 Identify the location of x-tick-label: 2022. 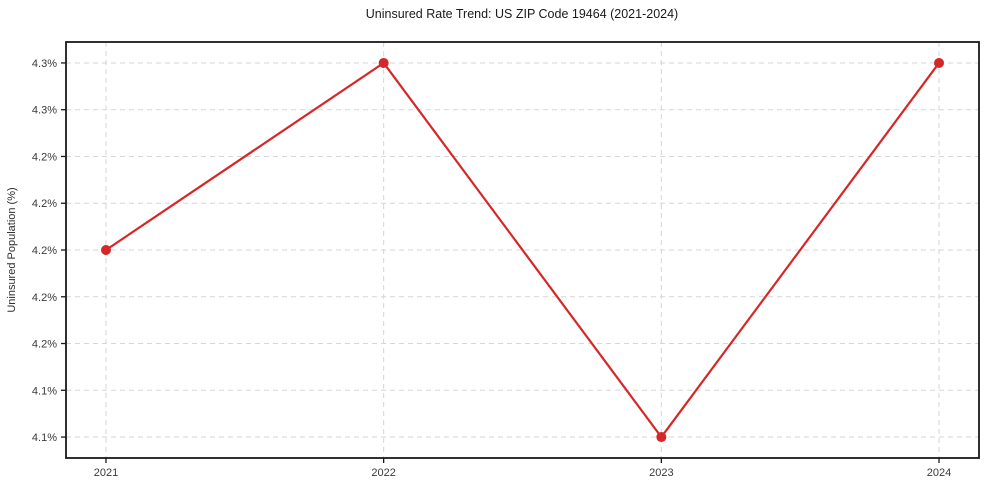
(383, 473).